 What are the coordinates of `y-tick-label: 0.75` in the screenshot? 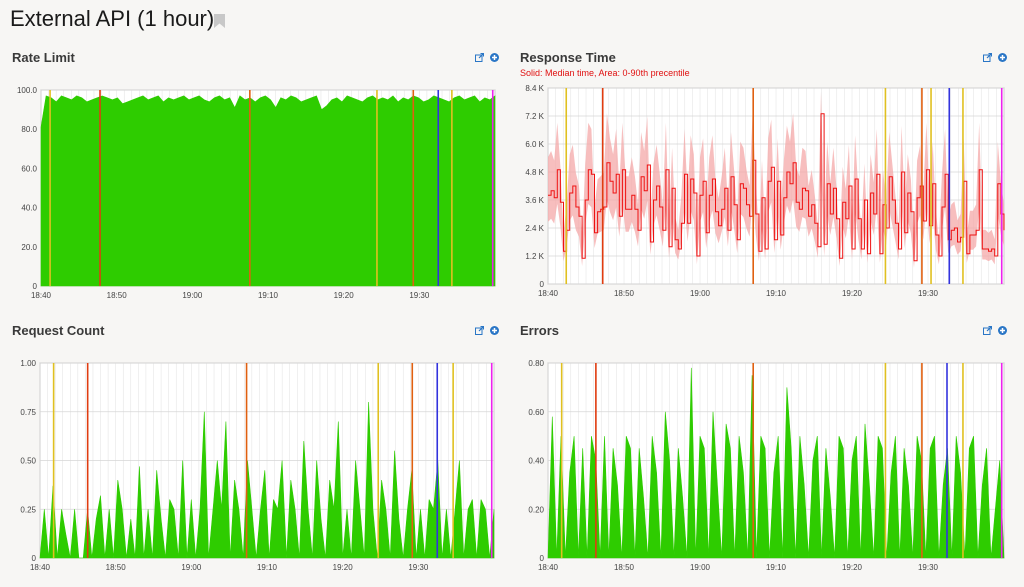 It's located at (28, 412).